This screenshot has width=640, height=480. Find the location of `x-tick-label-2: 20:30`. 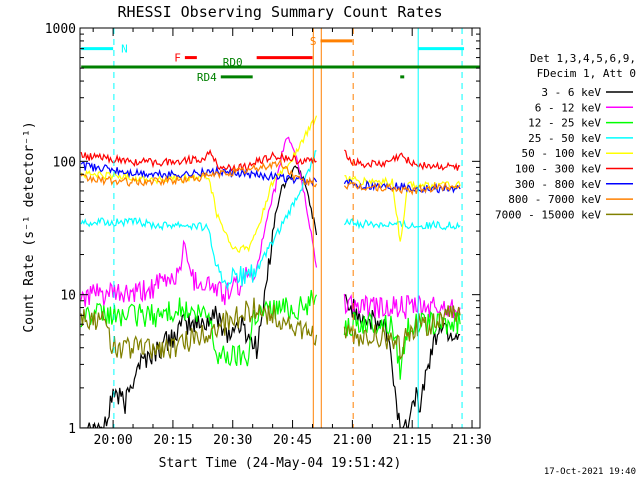

x-tick-label-2: 20:30 is located at coordinates (232, 440).